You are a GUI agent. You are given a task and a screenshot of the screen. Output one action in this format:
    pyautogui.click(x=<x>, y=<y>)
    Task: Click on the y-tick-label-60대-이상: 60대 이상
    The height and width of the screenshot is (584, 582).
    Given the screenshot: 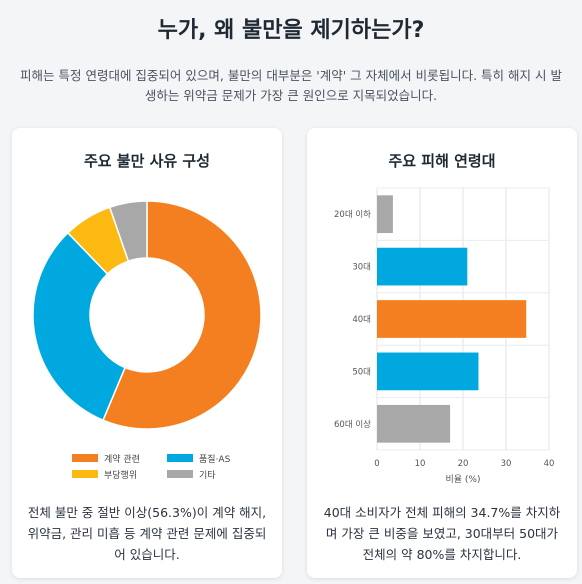 What is the action you would take?
    pyautogui.click(x=352, y=424)
    